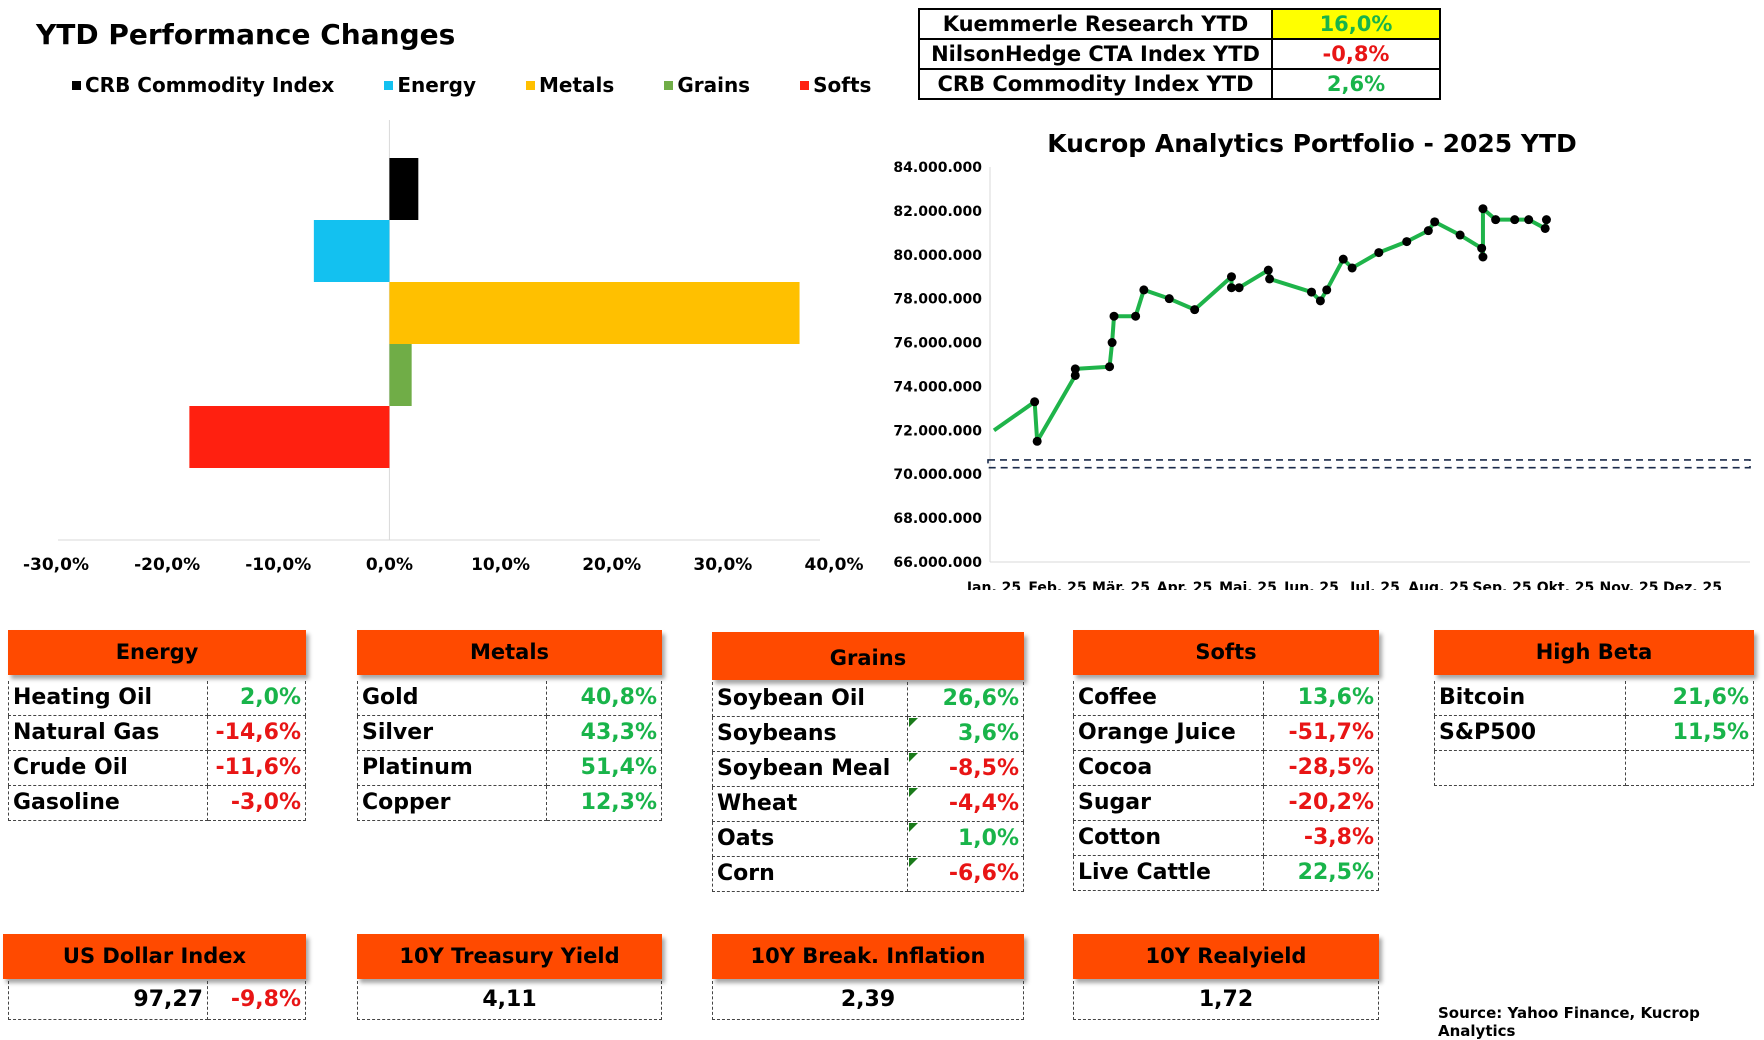 Image resolution: width=1764 pixels, height=1040 pixels. I want to click on table-row: Crude Oil -11,6%, so click(157, 768).